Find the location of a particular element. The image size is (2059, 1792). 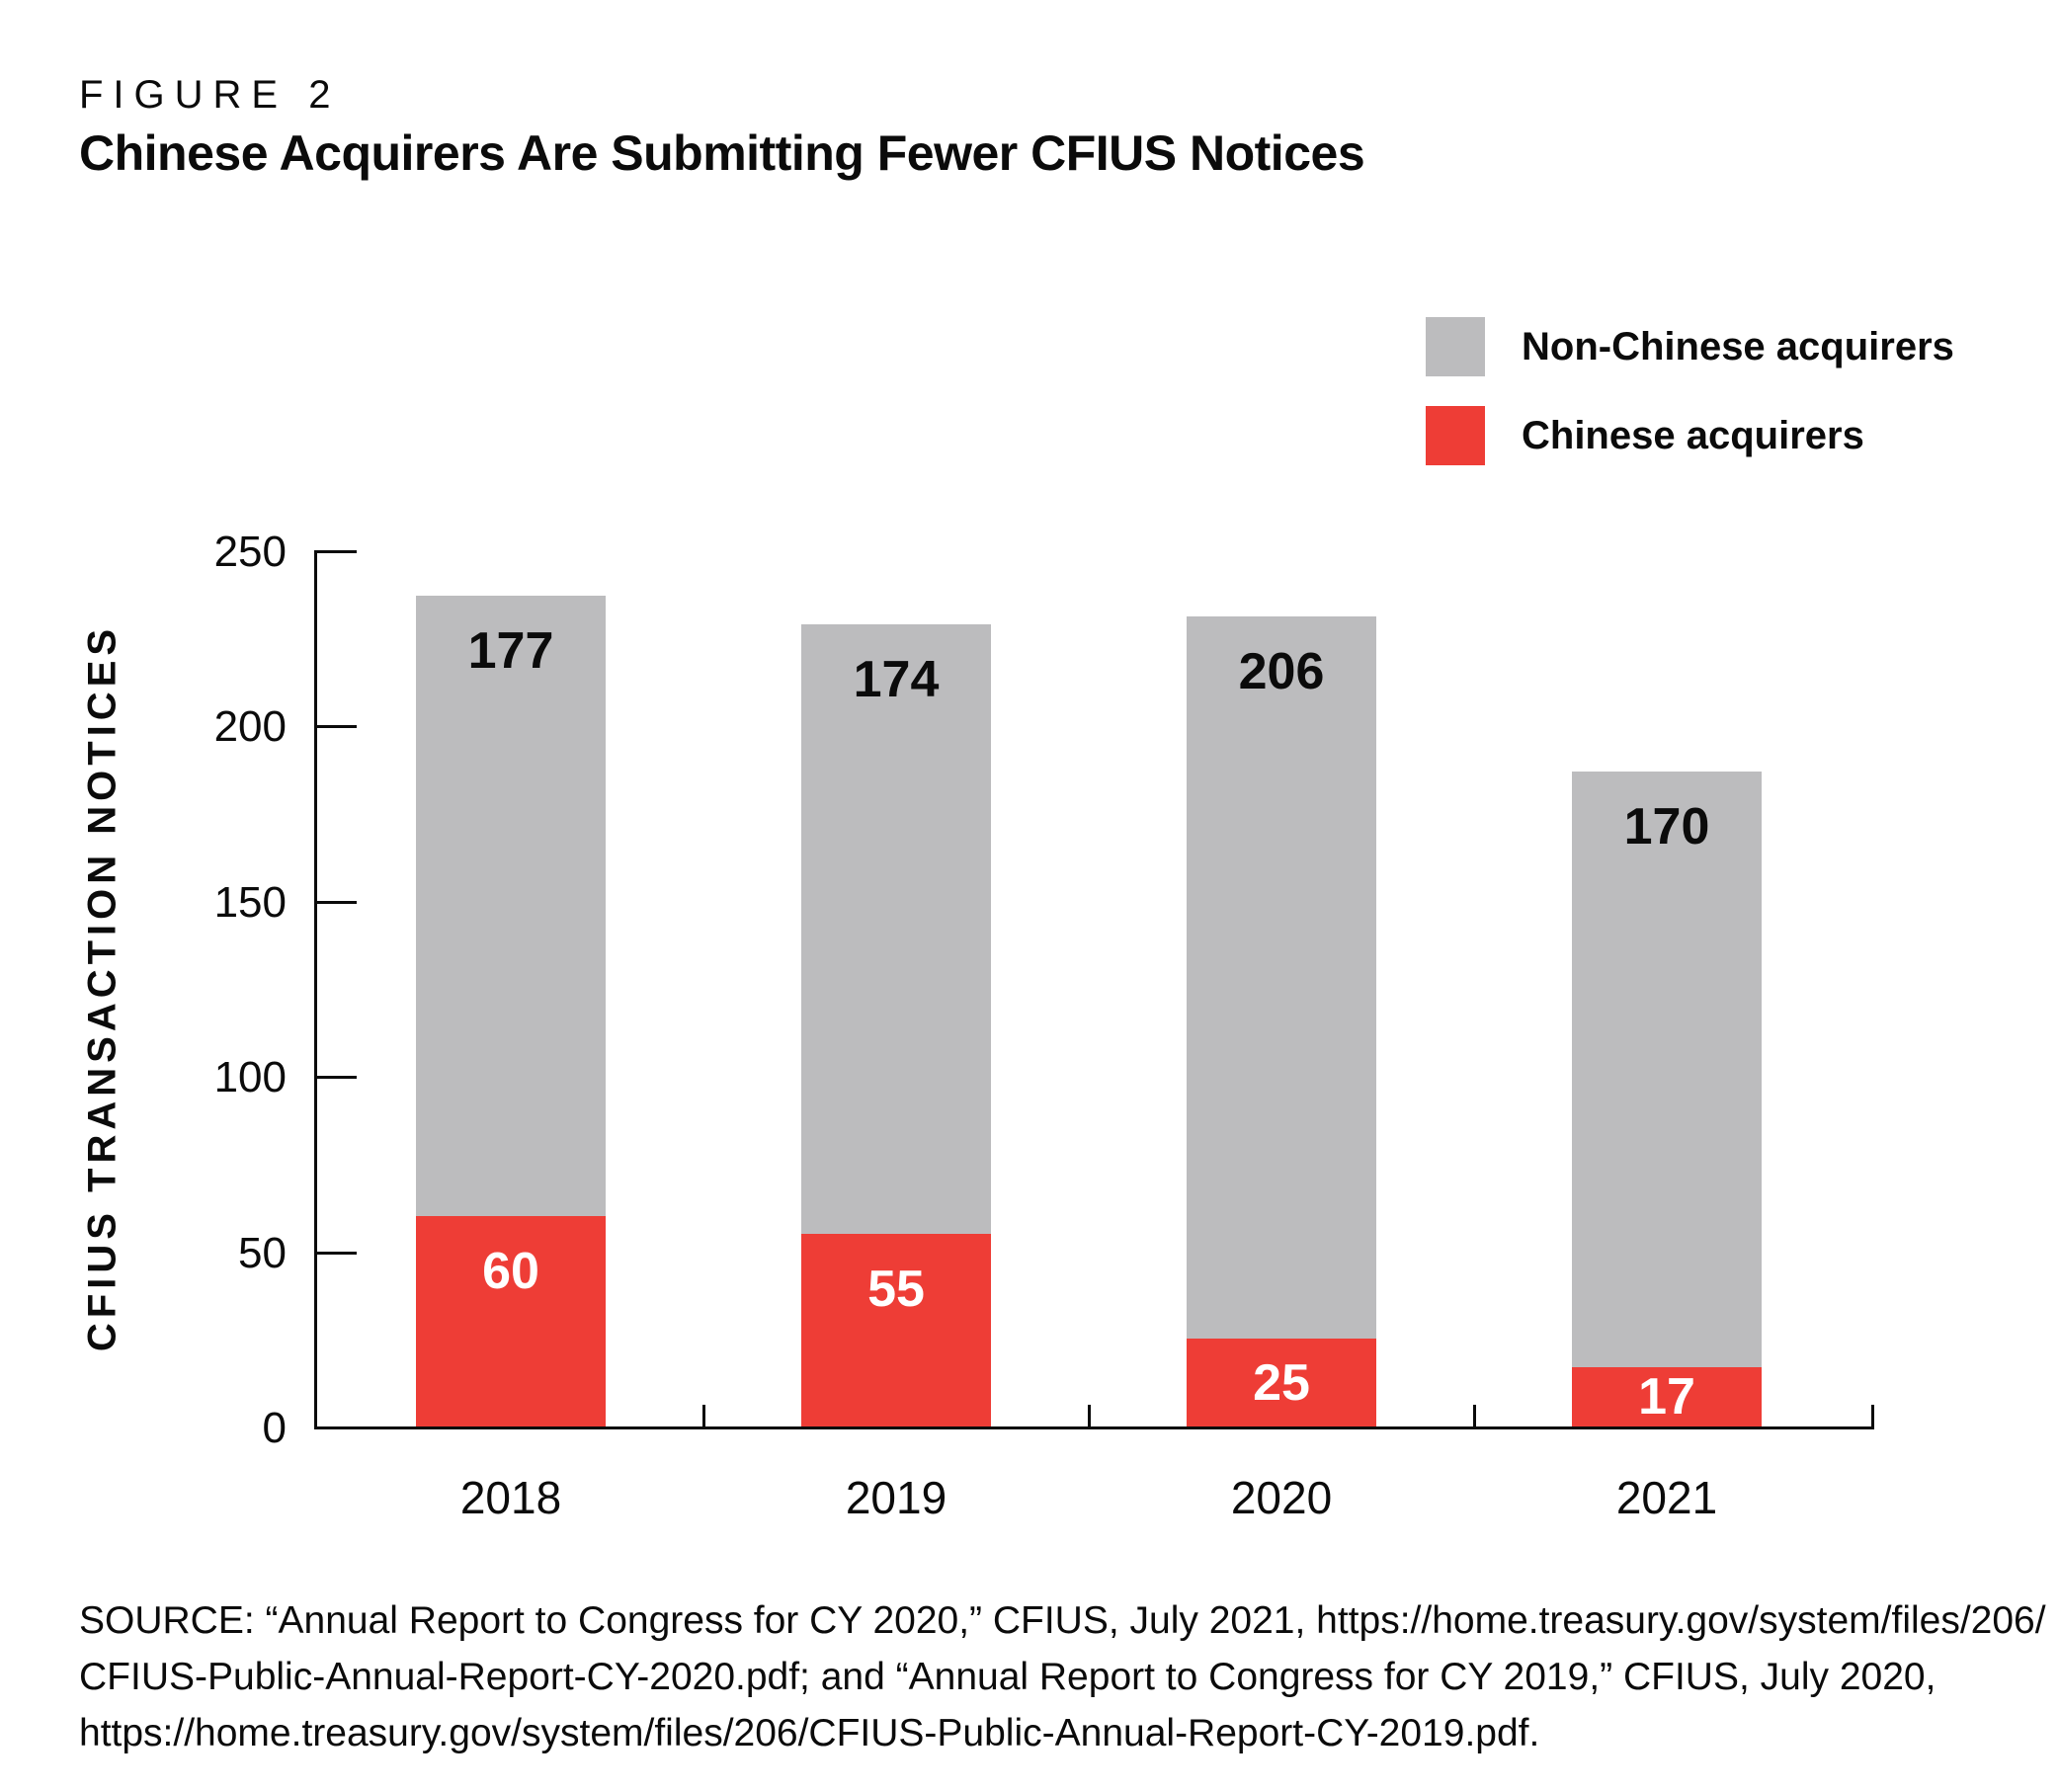

value-label-chinese-2020: 25 is located at coordinates (1281, 1383).